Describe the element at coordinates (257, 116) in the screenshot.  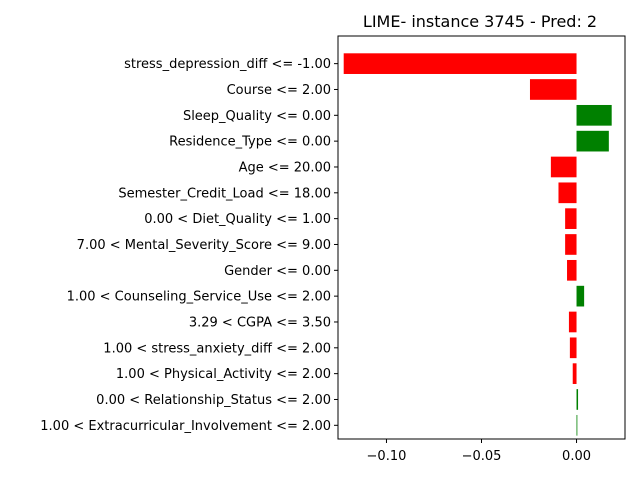
I see `y-tick-label-2: Sleep_Quality <= 0.00` at that location.